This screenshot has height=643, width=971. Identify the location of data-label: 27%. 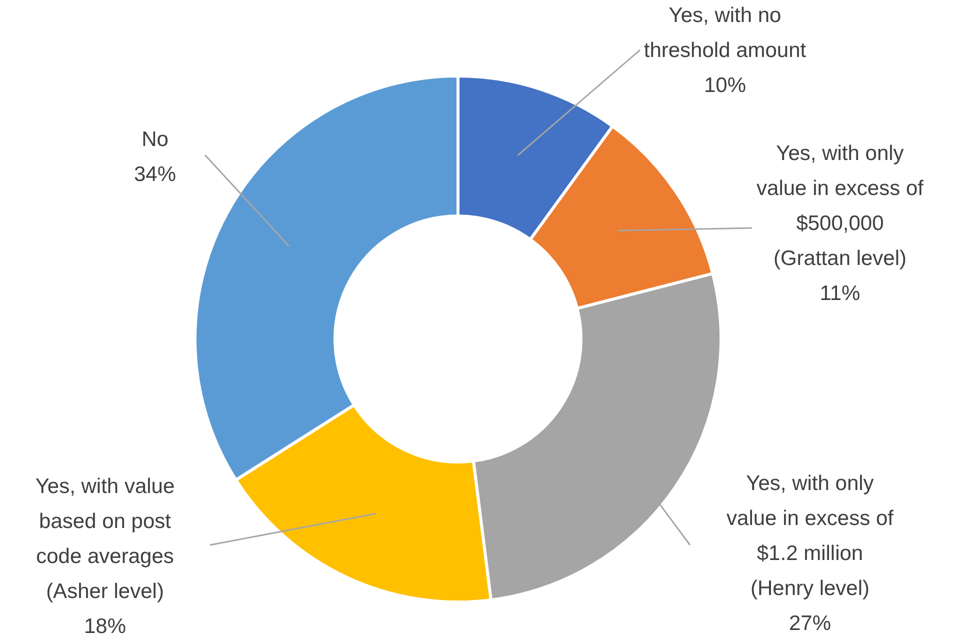
(810, 623).